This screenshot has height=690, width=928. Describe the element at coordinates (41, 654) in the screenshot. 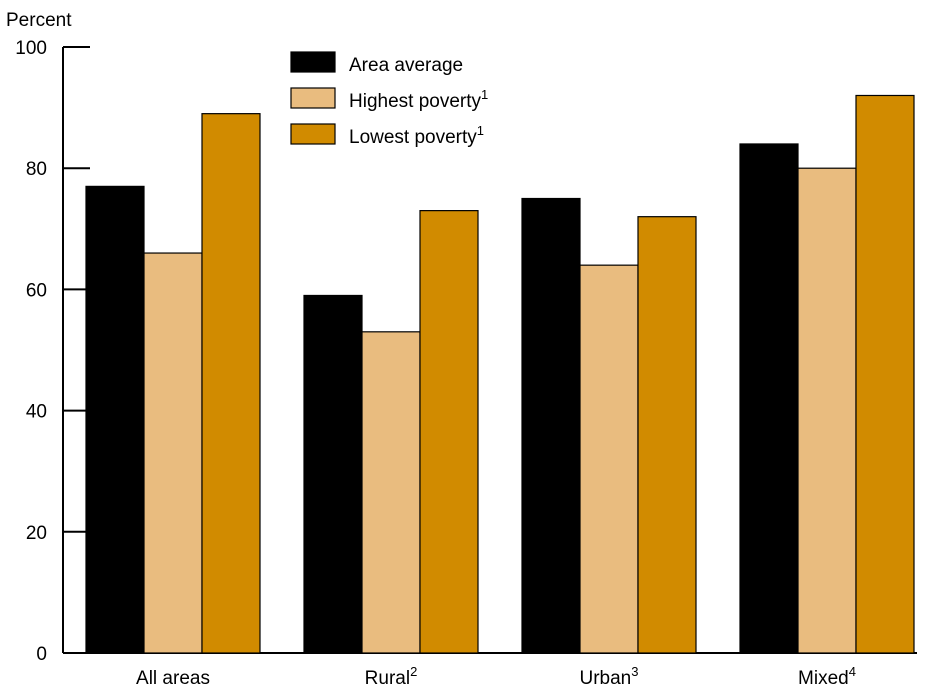

I see `y-tick-label: 0` at that location.